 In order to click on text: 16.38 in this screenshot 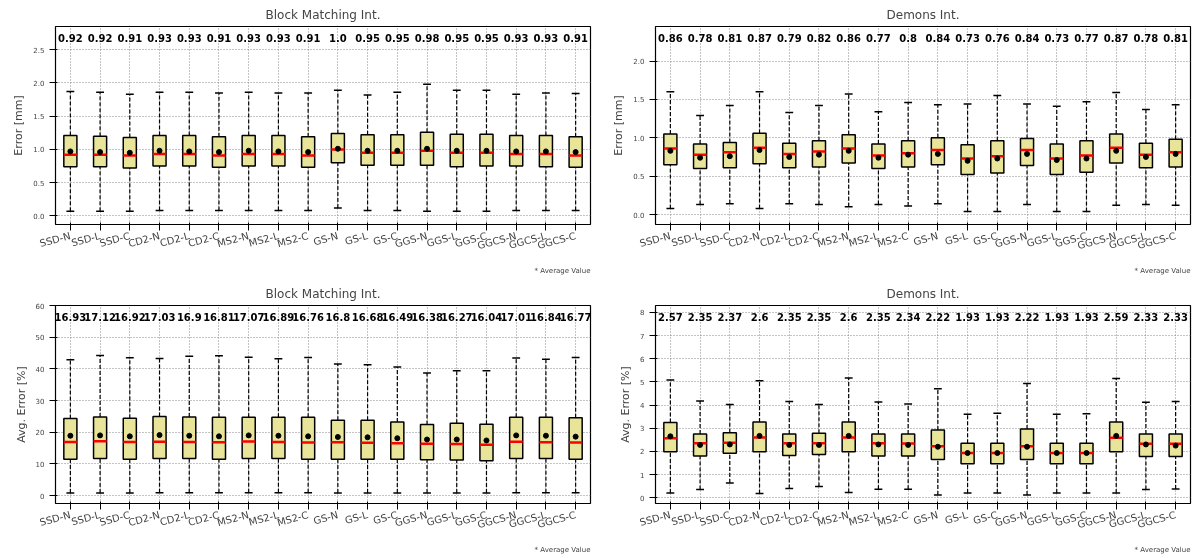, I will do `click(427, 318)`.